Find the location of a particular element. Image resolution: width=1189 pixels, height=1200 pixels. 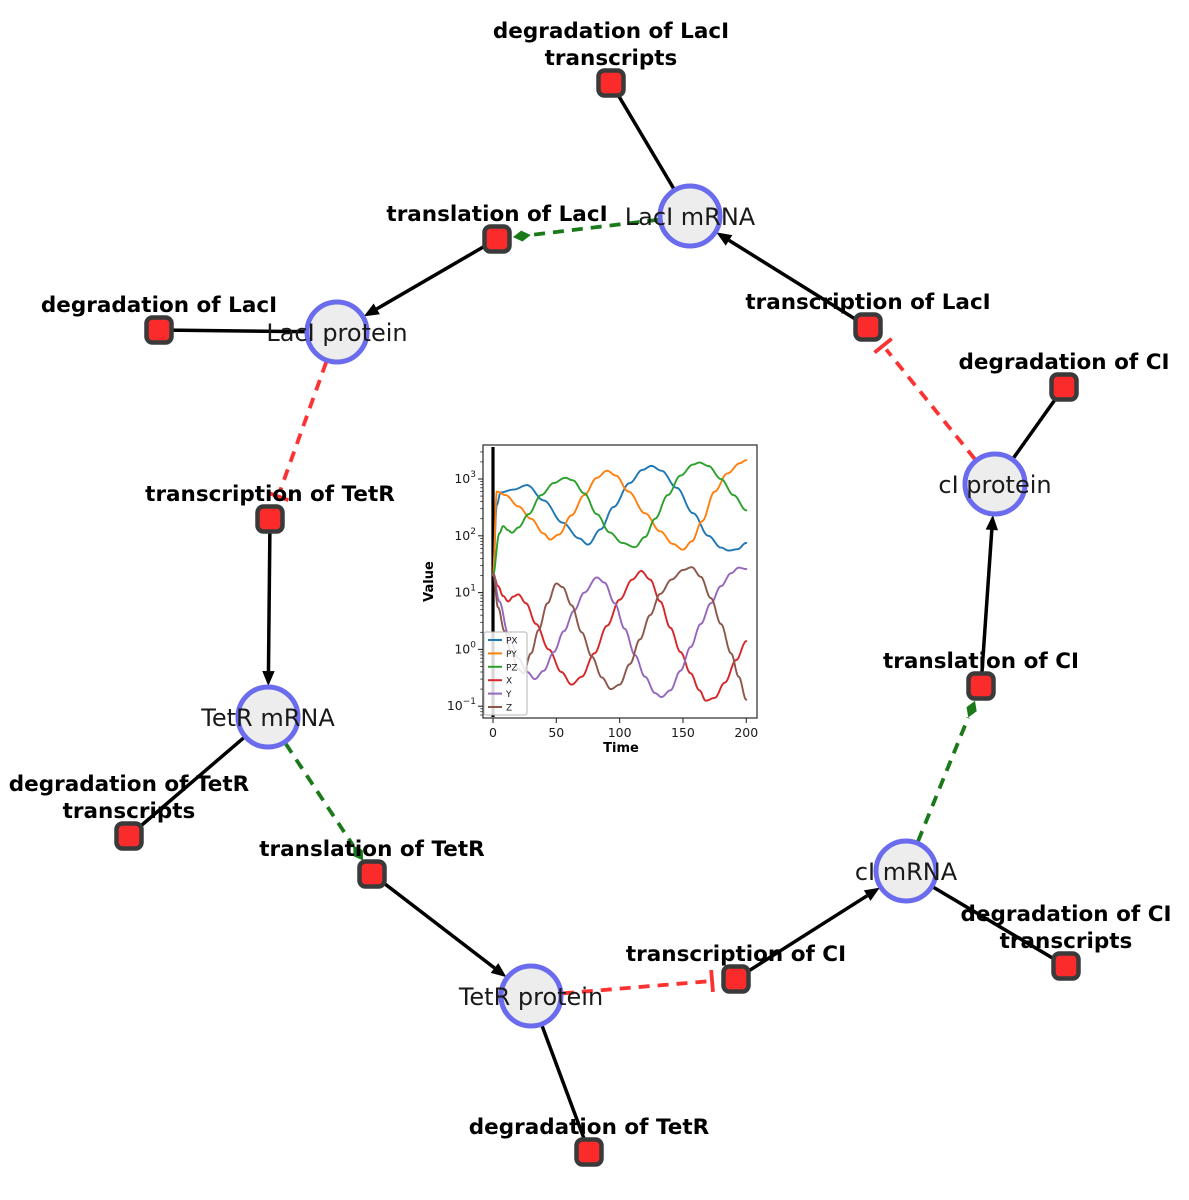

edge-transcription-laci-to-laci-mrna-arrowhead is located at coordinates (724, 239).